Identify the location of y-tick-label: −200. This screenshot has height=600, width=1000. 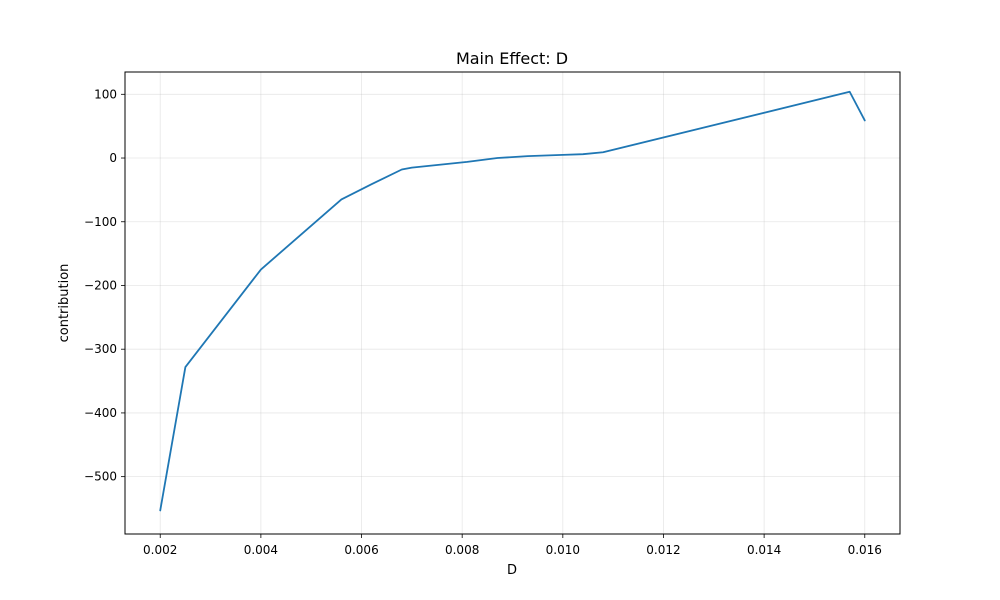
(100, 285).